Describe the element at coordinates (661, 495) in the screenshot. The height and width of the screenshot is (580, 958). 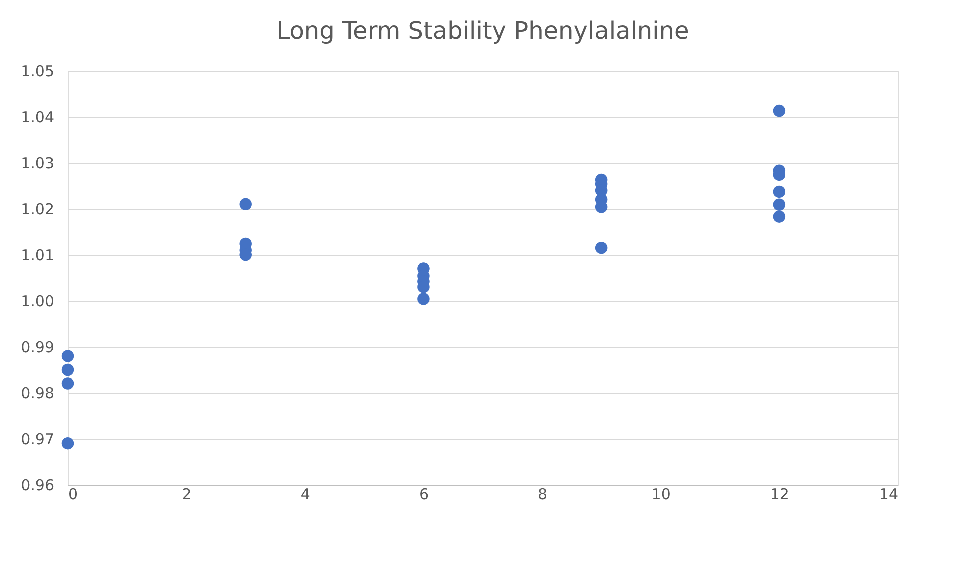
I see `x-tick-label: 10` at that location.